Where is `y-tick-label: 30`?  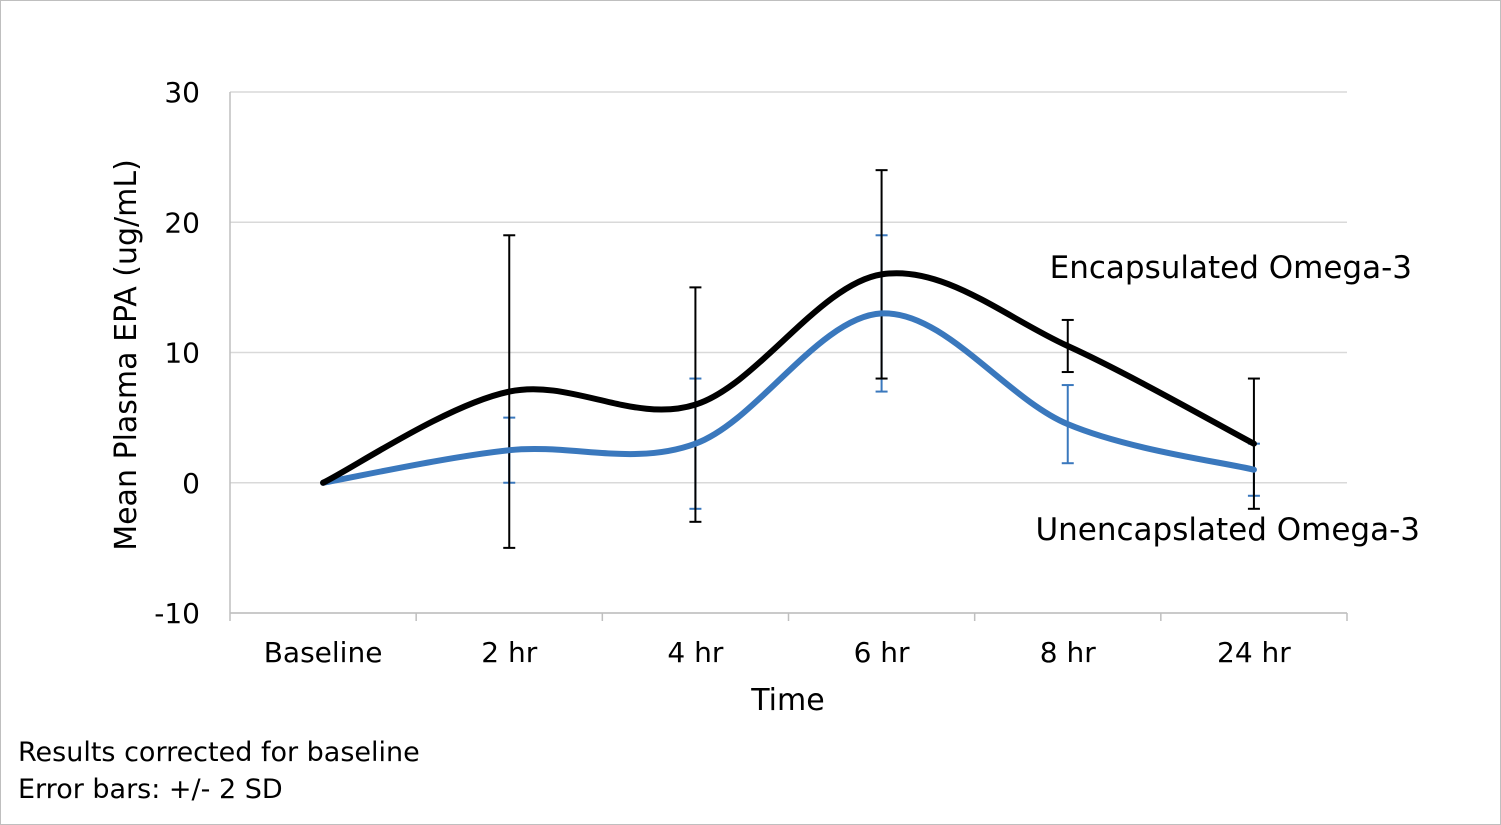 y-tick-label: 30 is located at coordinates (182, 92).